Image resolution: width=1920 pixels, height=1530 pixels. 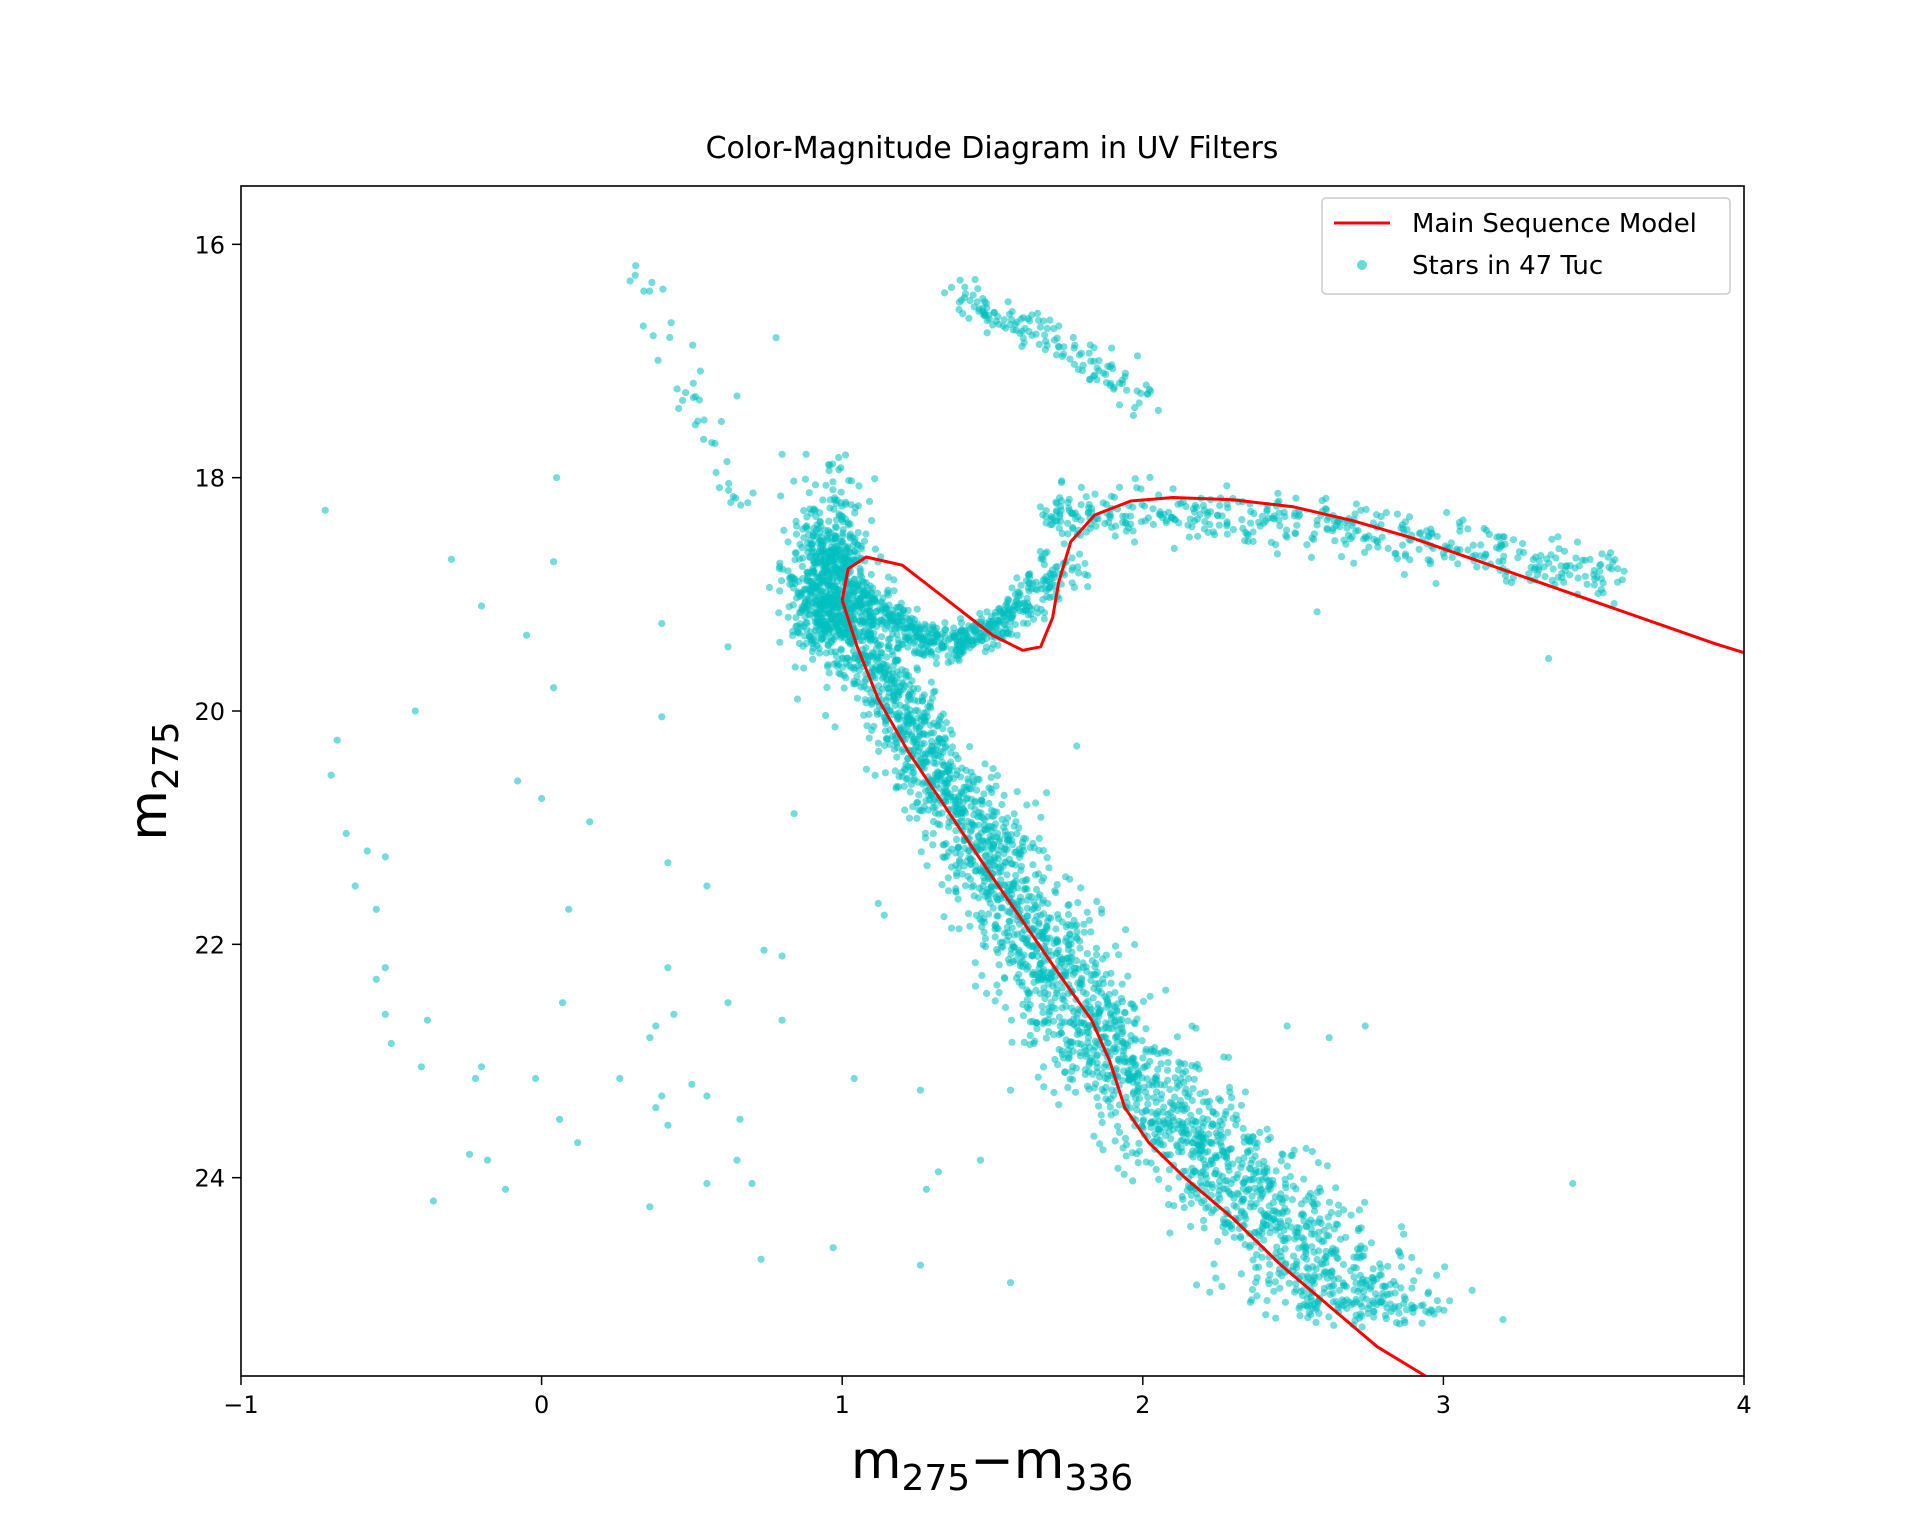 What do you see at coordinates (1098, 1478) in the screenshot?
I see `x-axis-label-sub2: 336` at bounding box center [1098, 1478].